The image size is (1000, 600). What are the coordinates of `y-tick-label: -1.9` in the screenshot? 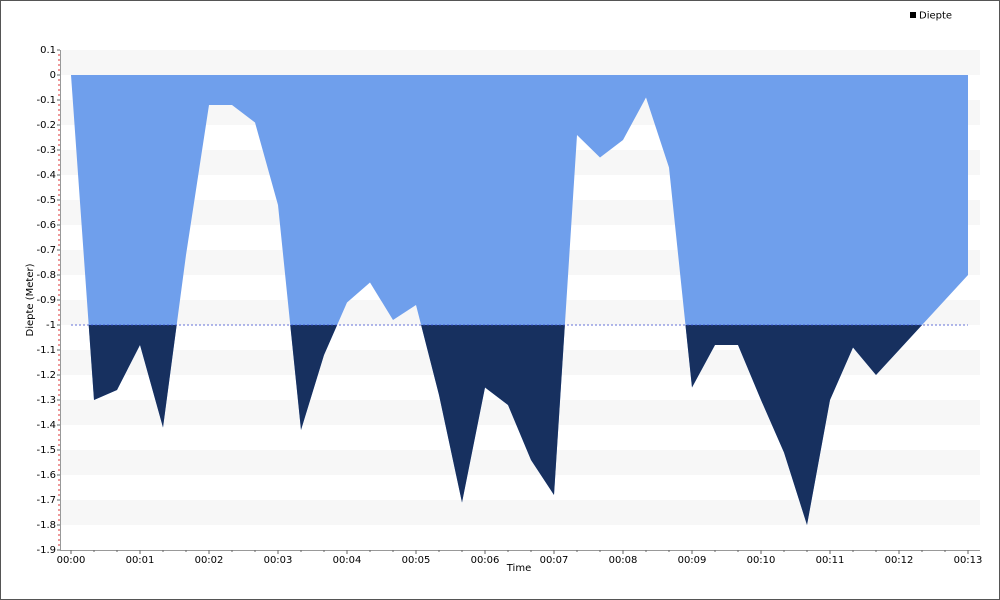 It's located at (46, 550).